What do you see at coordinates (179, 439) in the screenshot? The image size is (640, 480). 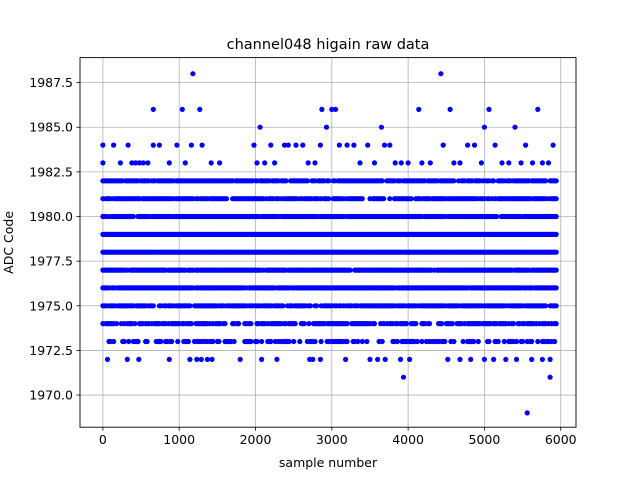 I see `x-tick-label: 1000` at bounding box center [179, 439].